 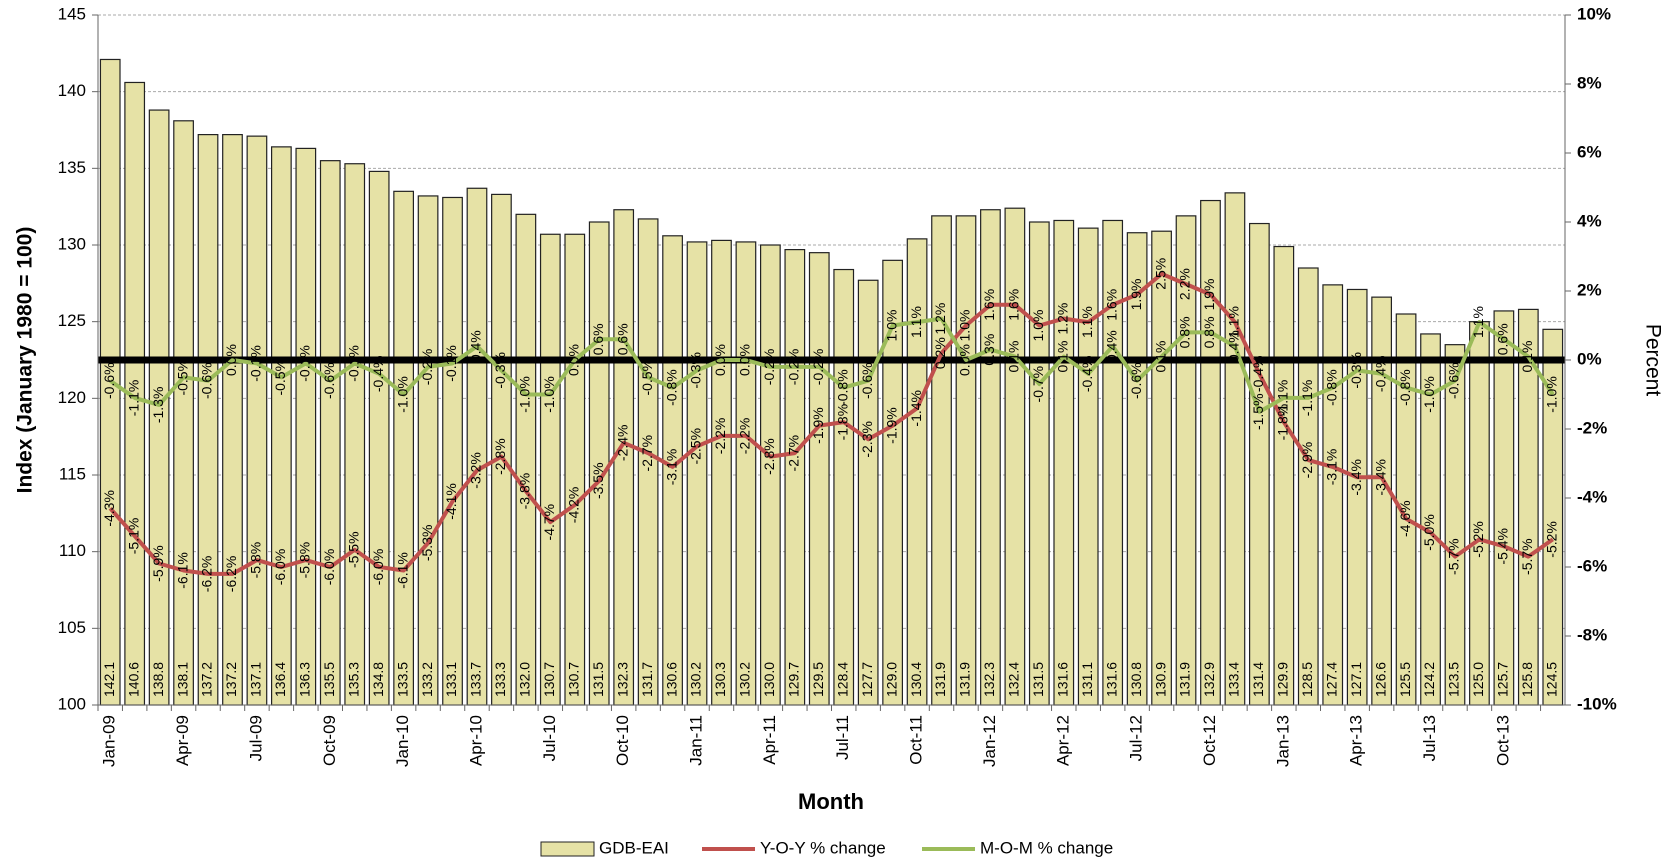 What do you see at coordinates (1589, 151) in the screenshot?
I see `y2-tick-label: 6%` at bounding box center [1589, 151].